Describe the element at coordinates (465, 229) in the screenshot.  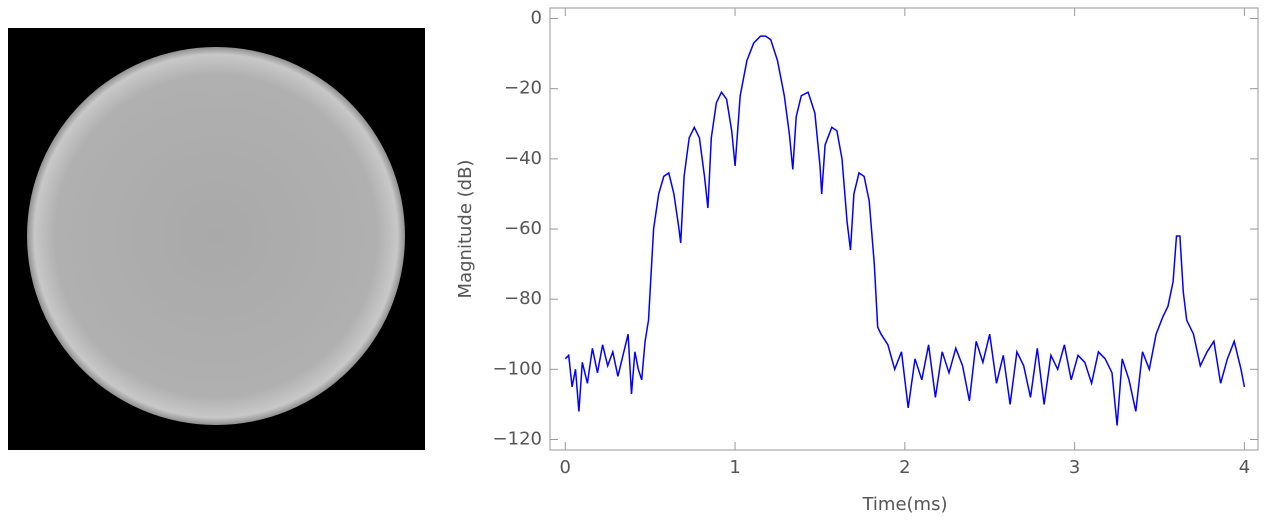
I see `y-axis-label: Magnitude (dB)` at that location.